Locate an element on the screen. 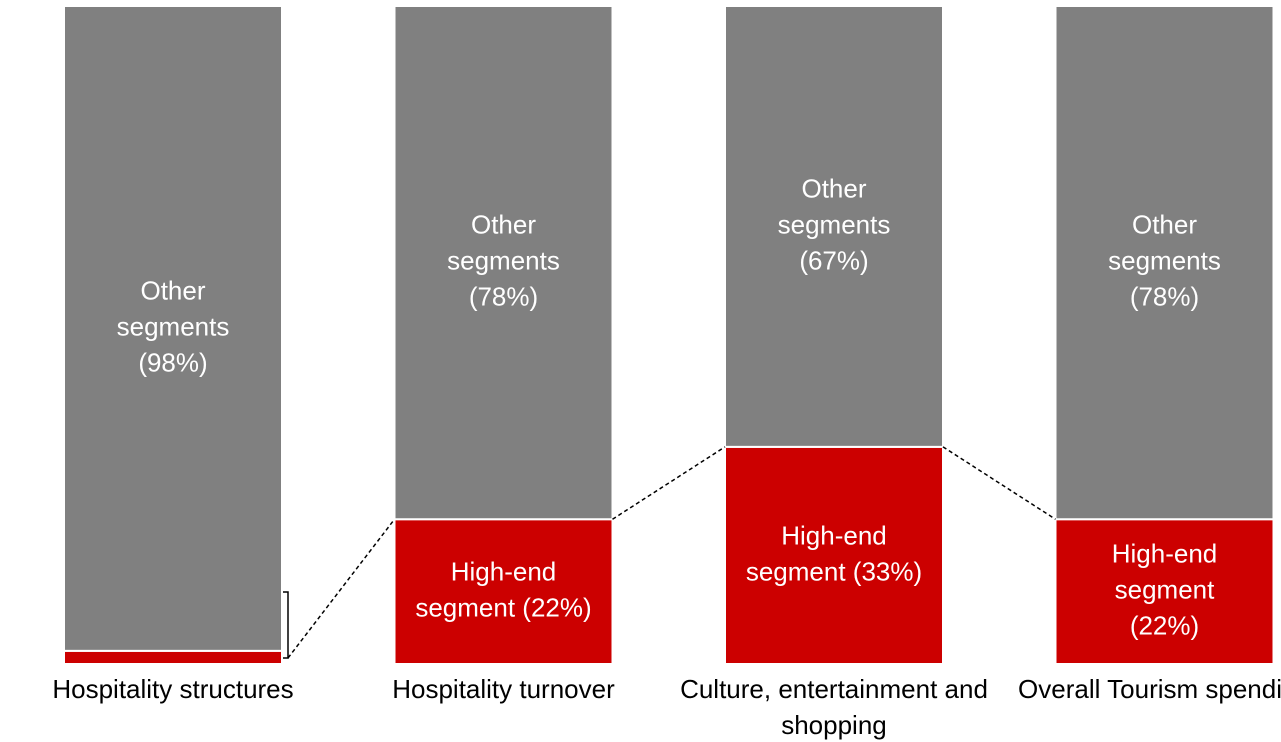  x-tick-label: Culture, entertainment and shopping is located at coordinates (834, 707).